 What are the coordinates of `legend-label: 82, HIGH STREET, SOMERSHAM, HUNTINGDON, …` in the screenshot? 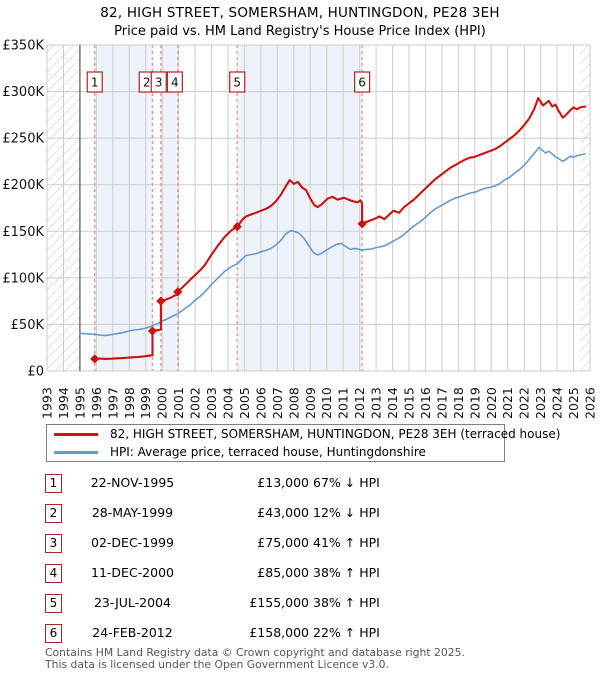 It's located at (335, 434).